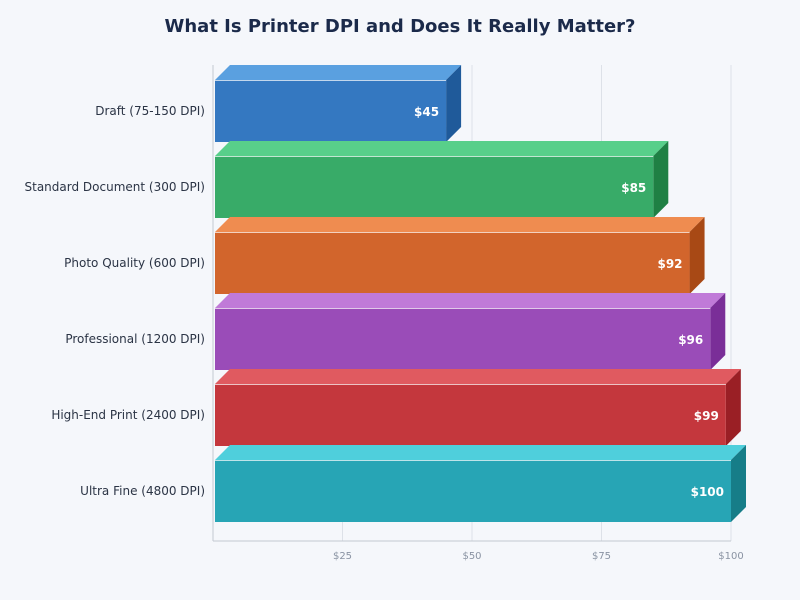 This screenshot has height=600, width=800. I want to click on category-label: Standard Document (300 DPI), so click(115, 187).